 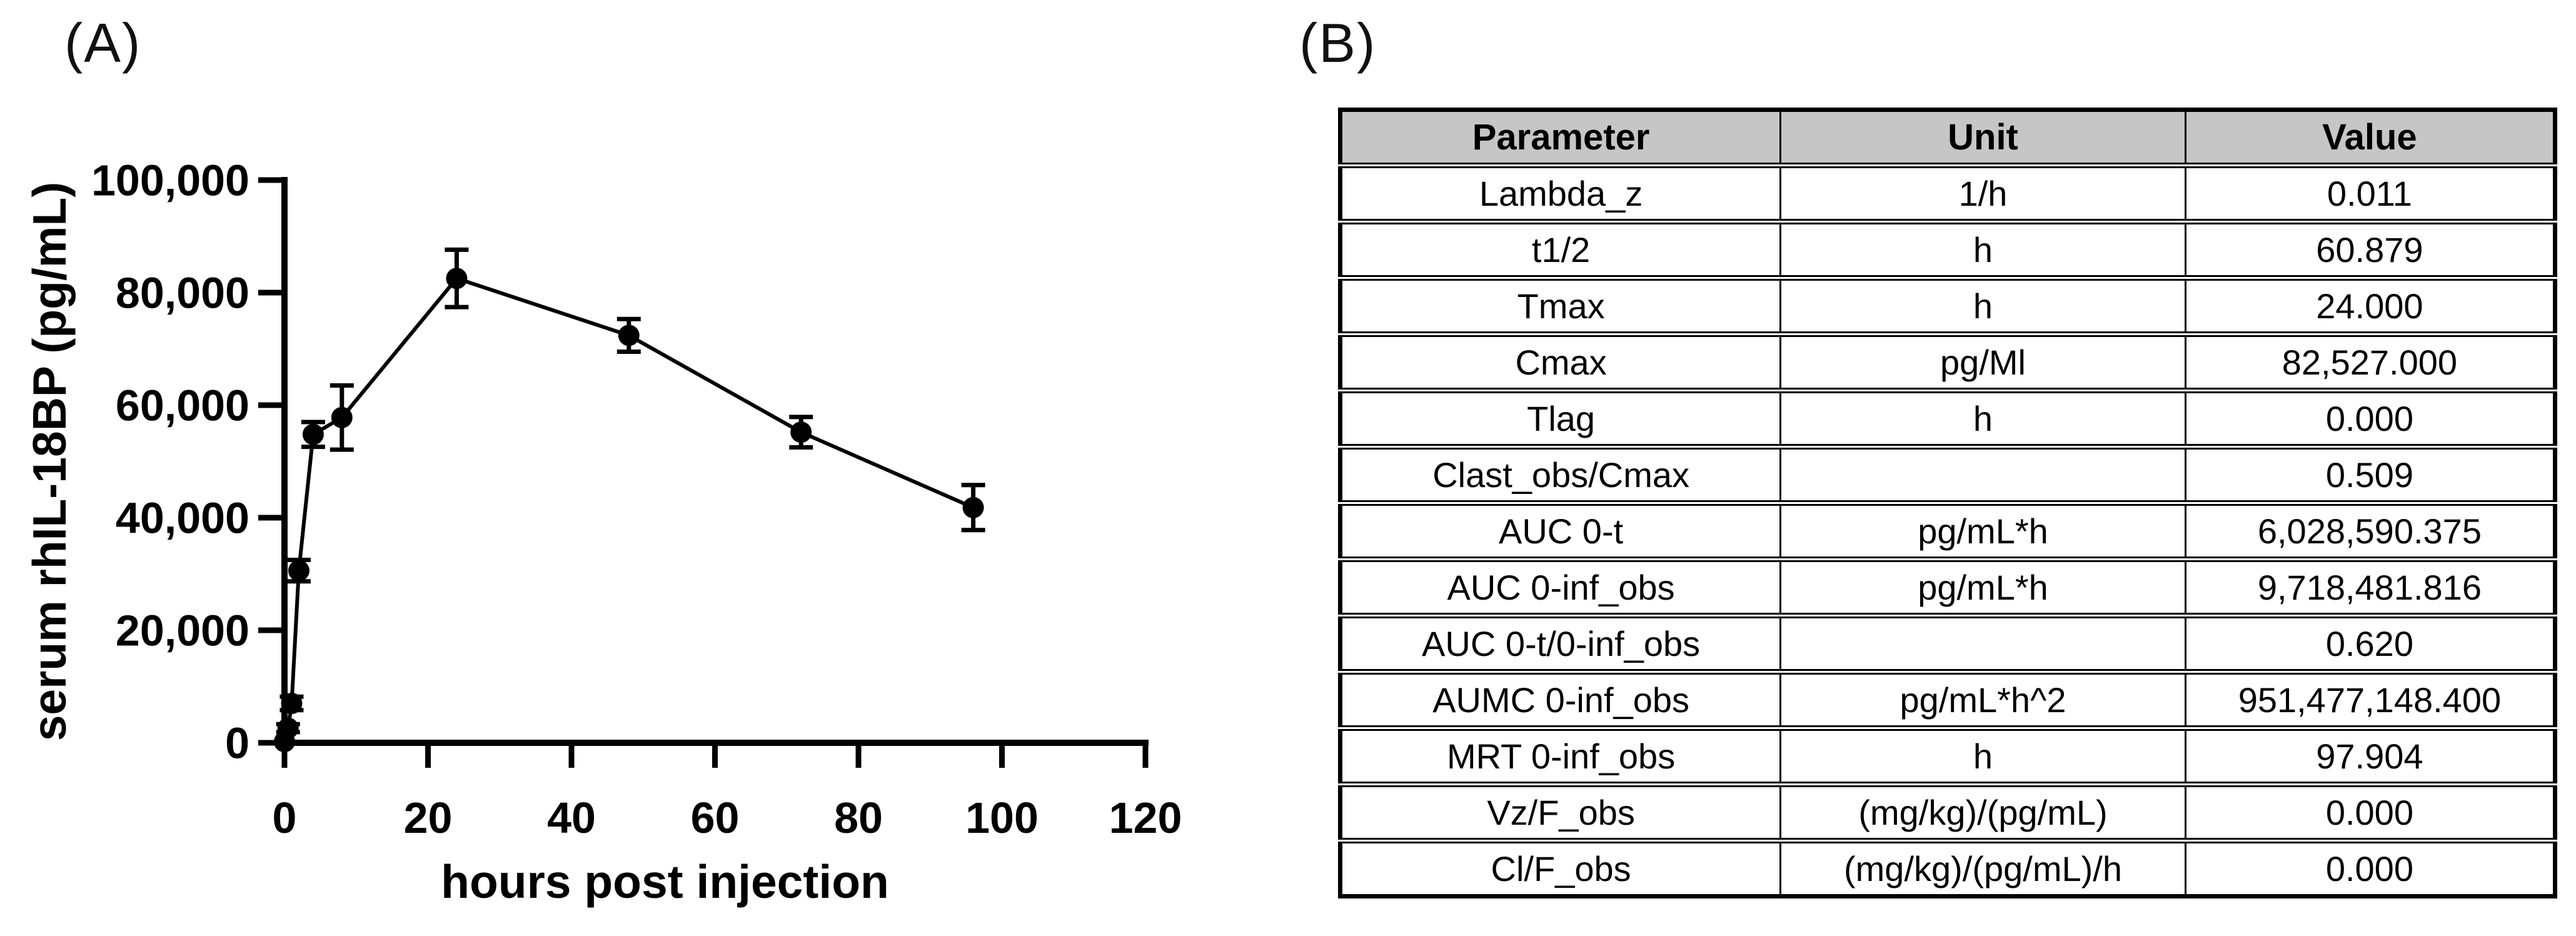 What do you see at coordinates (49, 462) in the screenshot?
I see `y-axis-title: serum rhIL-18BP (pg/mL)` at bounding box center [49, 462].